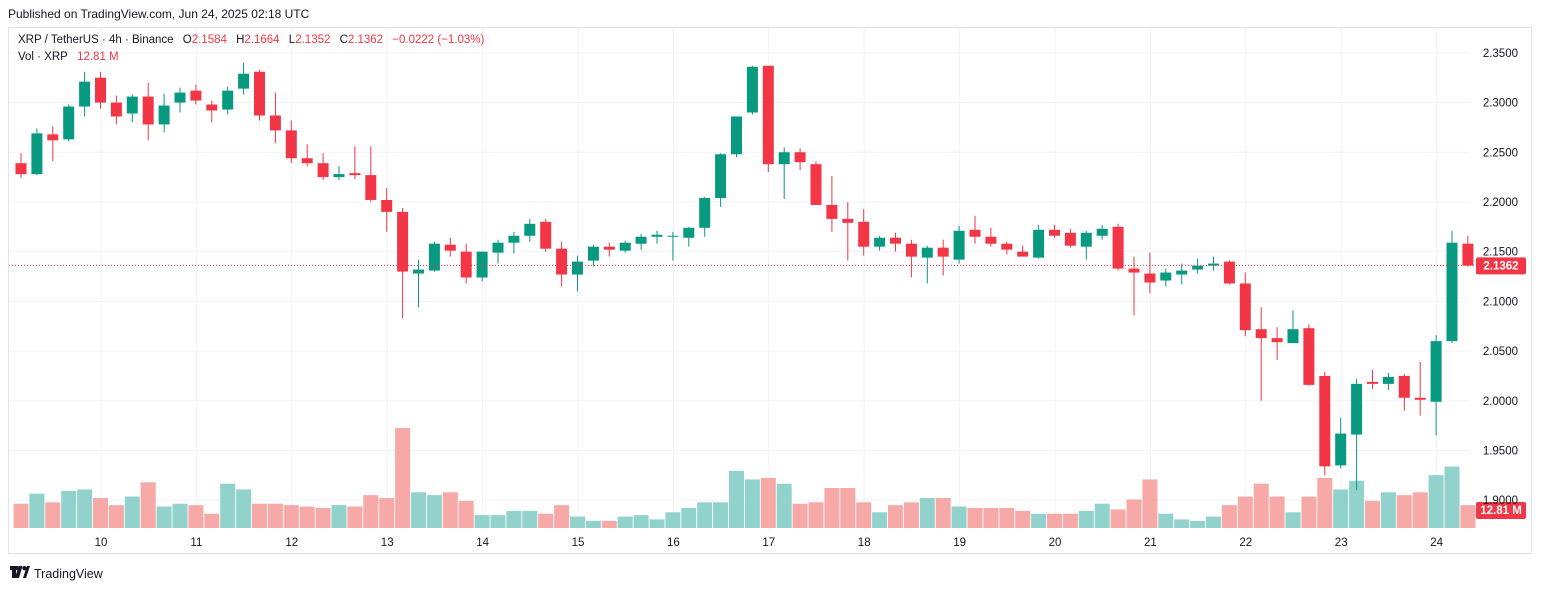  Describe the element at coordinates (101, 543) in the screenshot. I see `time-tick-label: 10` at that location.